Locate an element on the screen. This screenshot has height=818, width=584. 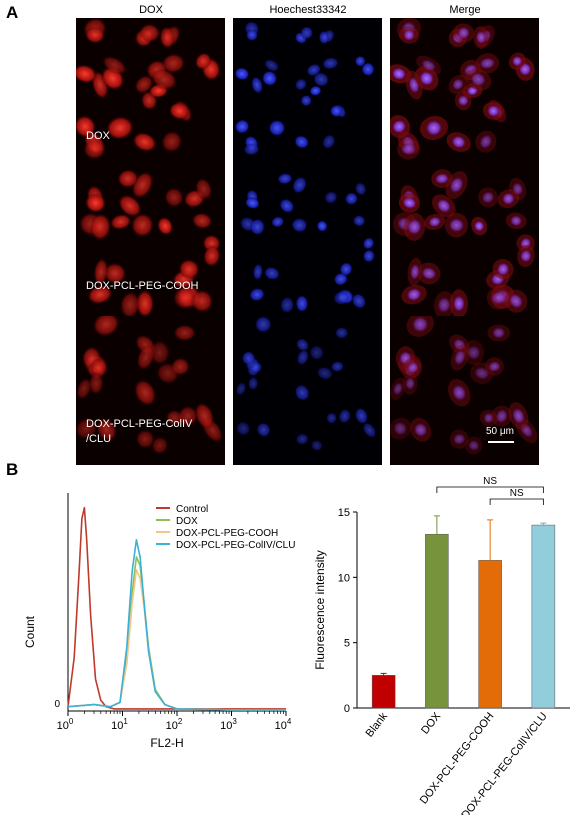
bar-chart-y-tick-label: 5 is located at coordinates (347, 644).